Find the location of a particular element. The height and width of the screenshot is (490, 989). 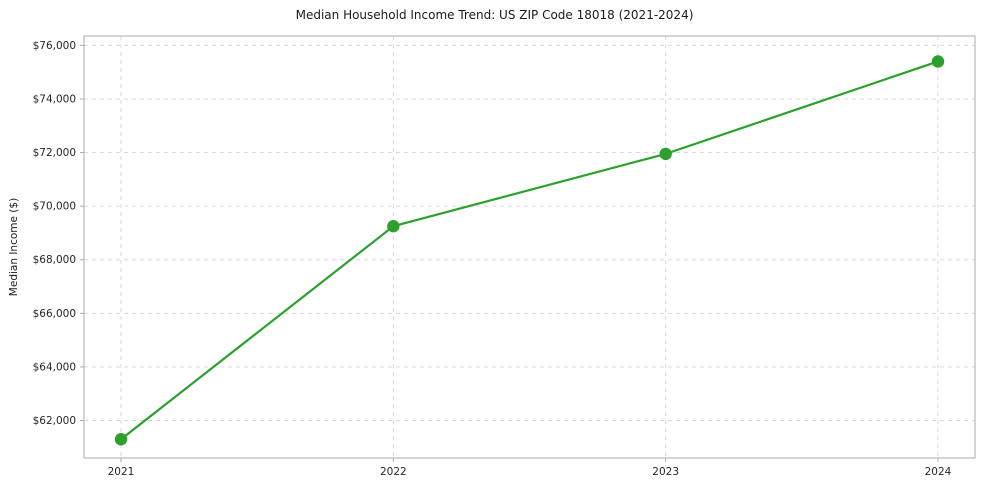

y-tick-label: $66,000 is located at coordinates (54, 314).